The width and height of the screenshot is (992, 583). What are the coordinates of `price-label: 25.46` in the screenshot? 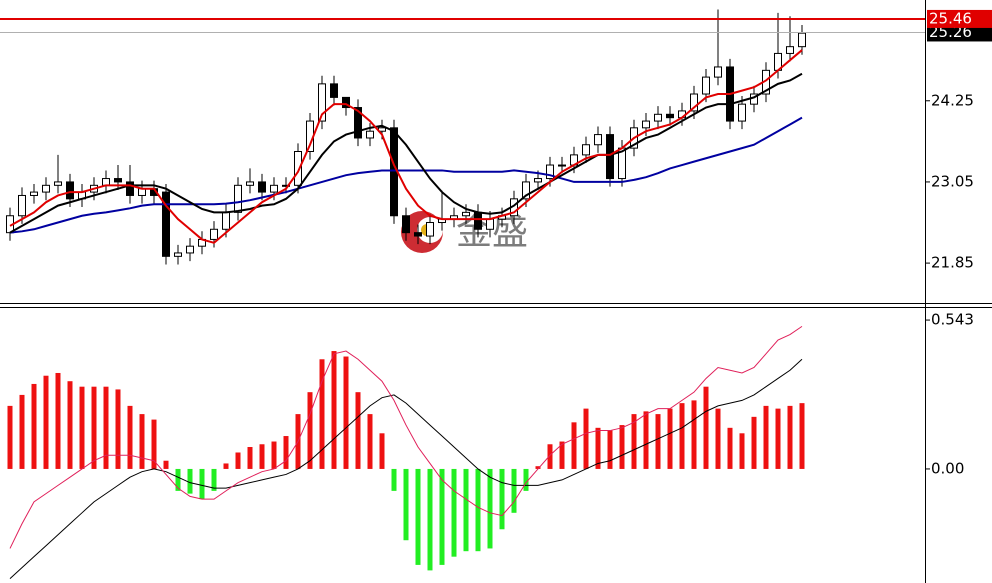 It's located at (950, 18).